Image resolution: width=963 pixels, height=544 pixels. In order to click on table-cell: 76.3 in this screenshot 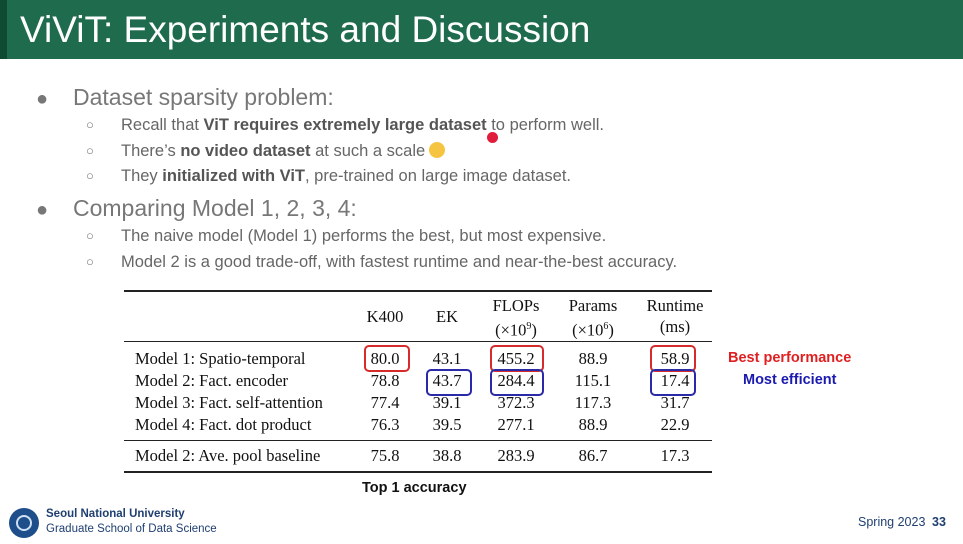, I will do `click(385, 424)`.